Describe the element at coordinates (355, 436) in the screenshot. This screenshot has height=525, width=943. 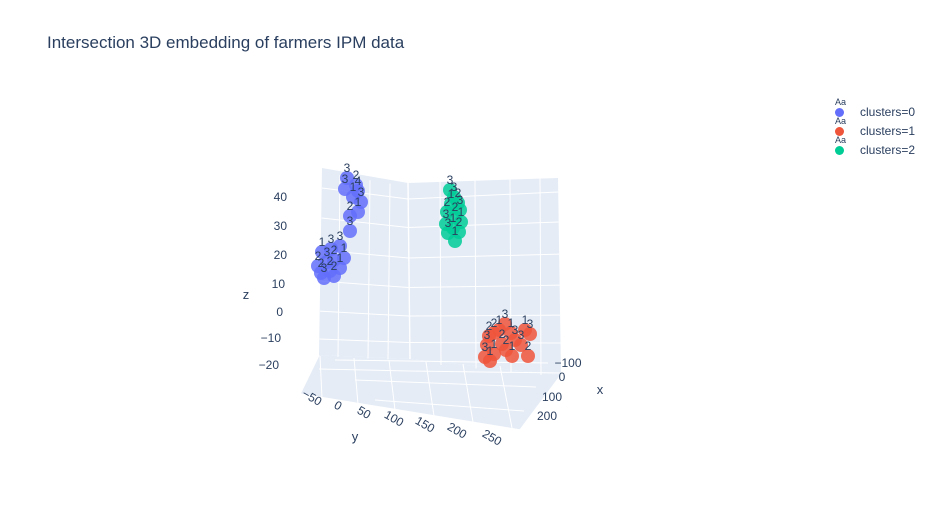
I see `y-axis-title: y` at that location.